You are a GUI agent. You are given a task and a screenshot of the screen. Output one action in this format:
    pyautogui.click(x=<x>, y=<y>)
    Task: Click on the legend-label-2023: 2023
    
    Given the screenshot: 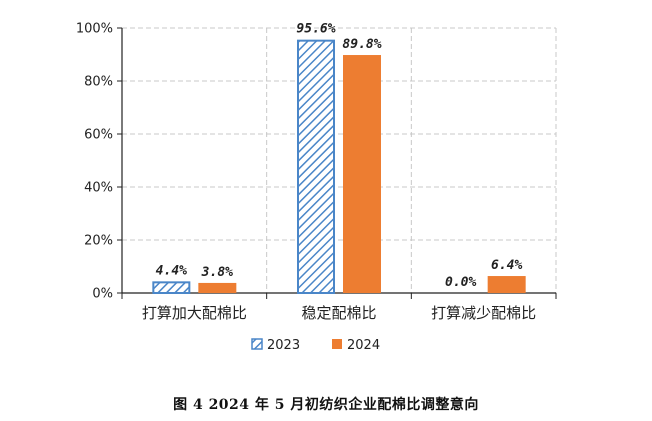 What is the action you would take?
    pyautogui.click(x=283, y=345)
    